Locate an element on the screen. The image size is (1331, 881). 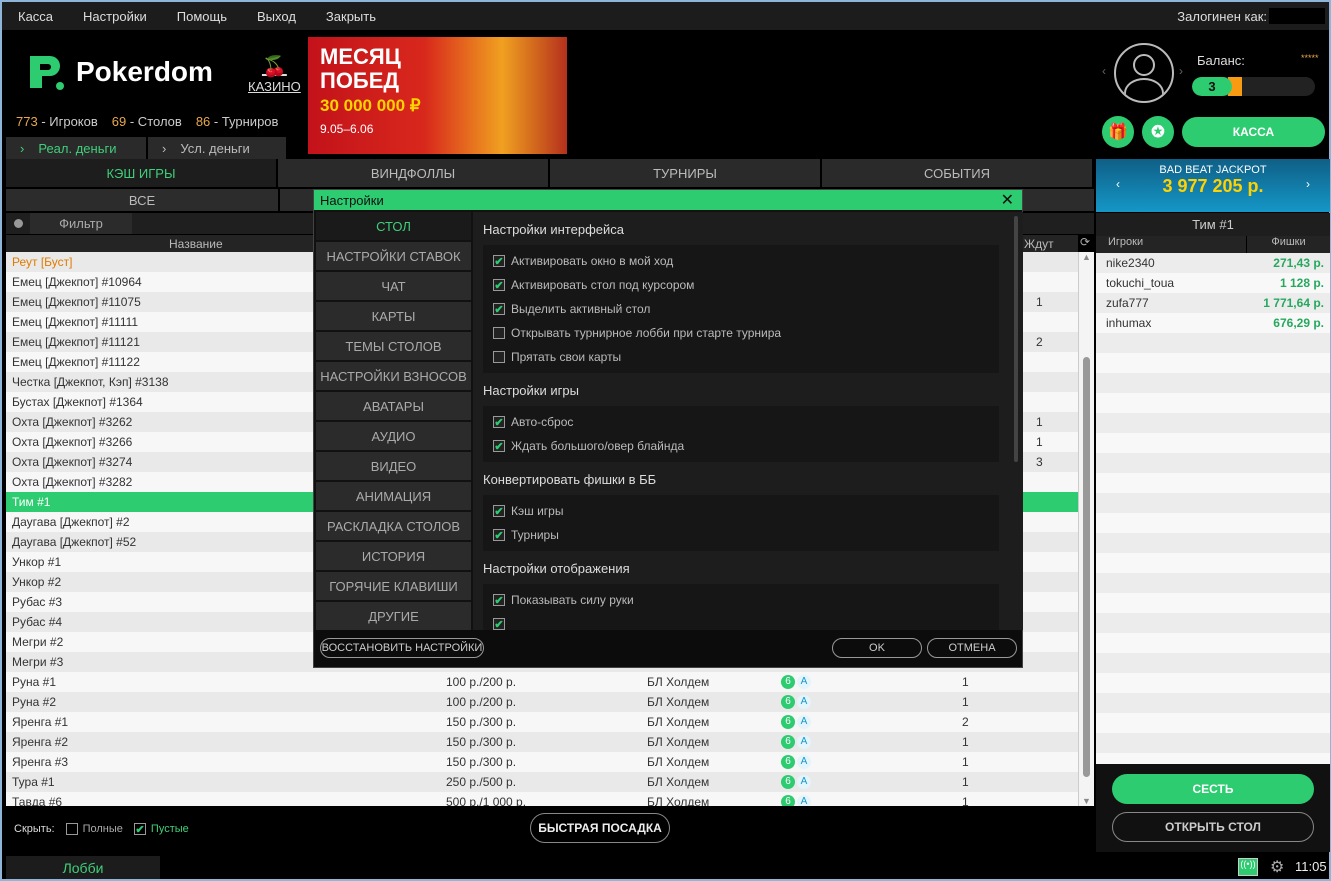
settings-nav-item: ТЕМЫ СТОЛОВ is located at coordinates (393, 346).